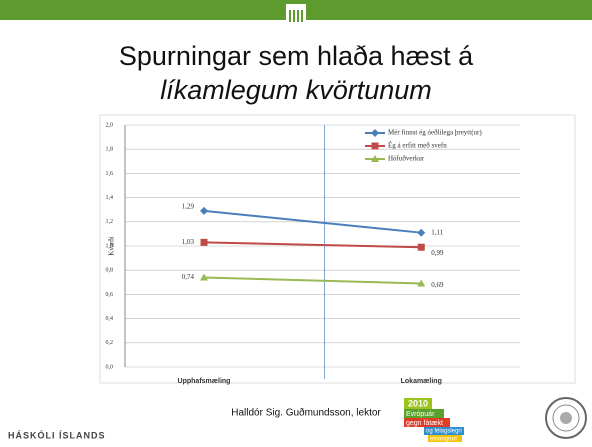 The height and width of the screenshot is (447, 592). Describe the element at coordinates (110, 150) in the screenshot. I see `y-tick-label: 1,8` at that location.